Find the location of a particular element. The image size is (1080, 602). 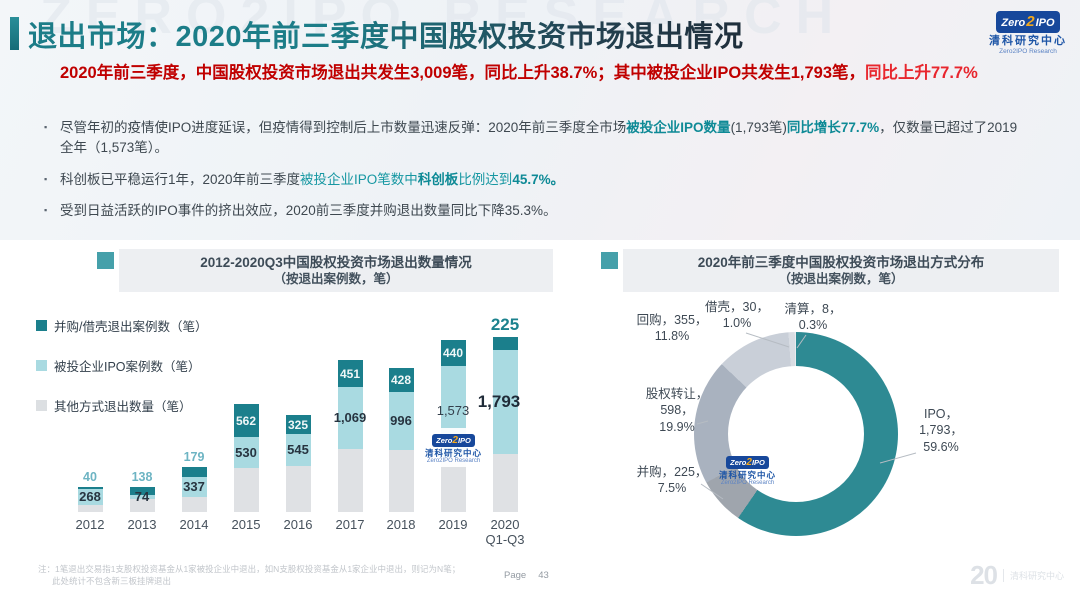

donut-hole is located at coordinates (796, 434).